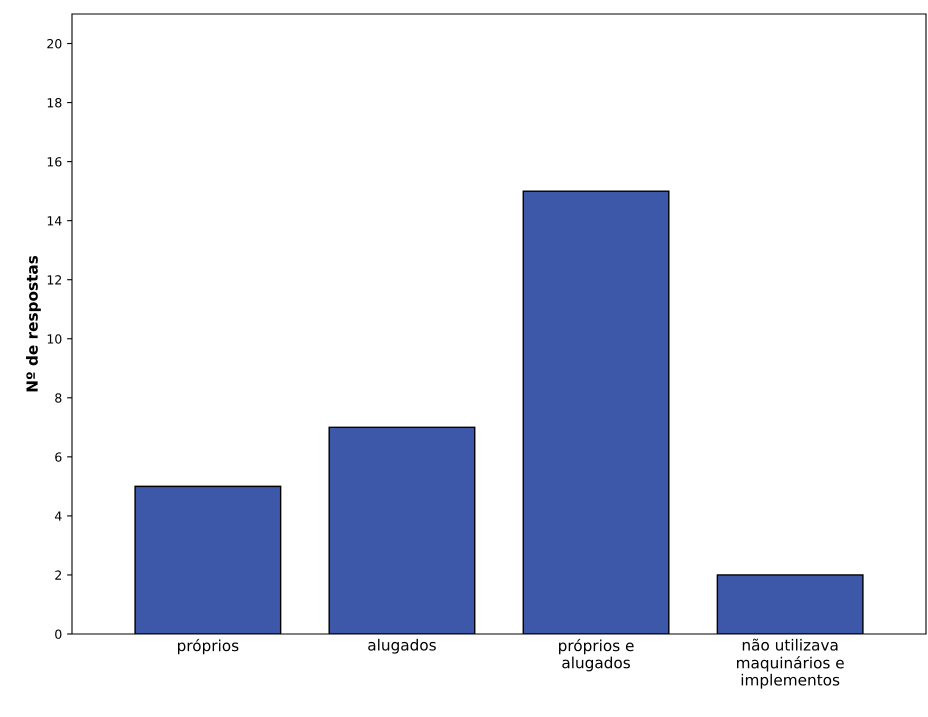 The width and height of the screenshot is (928, 717). I want to click on y-tick-label: 2, so click(58, 575).